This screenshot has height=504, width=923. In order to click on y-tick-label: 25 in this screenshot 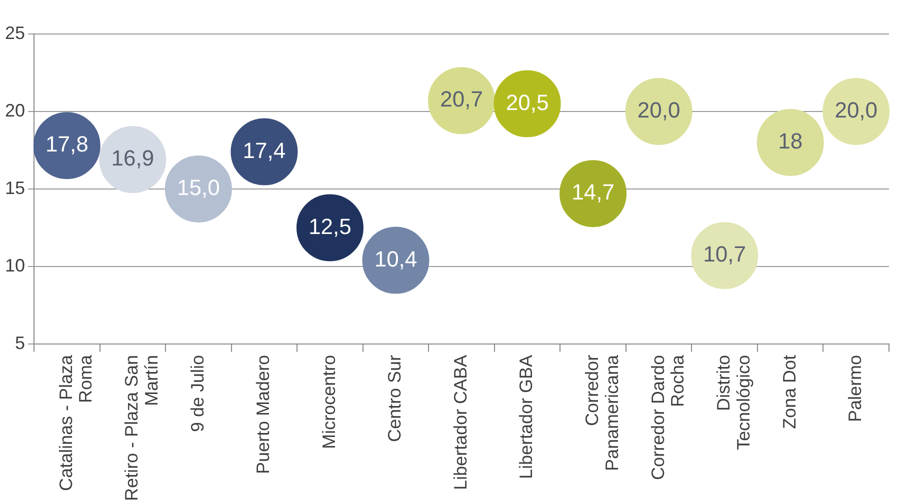, I will do `click(15, 32)`.